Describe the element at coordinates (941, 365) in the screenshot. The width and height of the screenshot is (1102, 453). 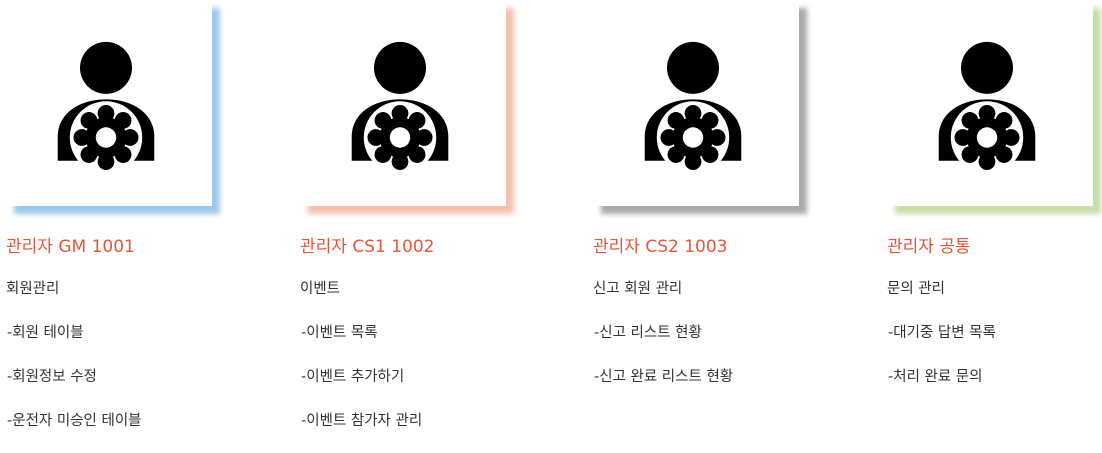
I see `menu-list: -대기중 답변 목록 -처리 완료 문의` at that location.